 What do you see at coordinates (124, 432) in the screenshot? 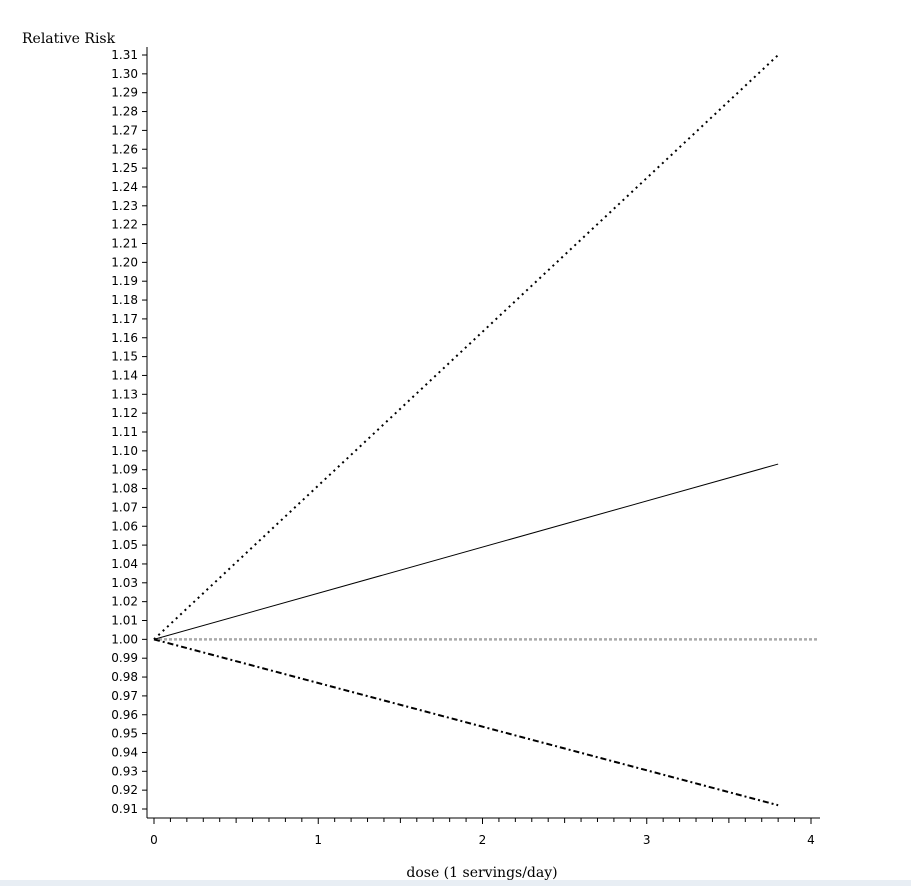
I see `y-tick-label: 1.11` at bounding box center [124, 432].